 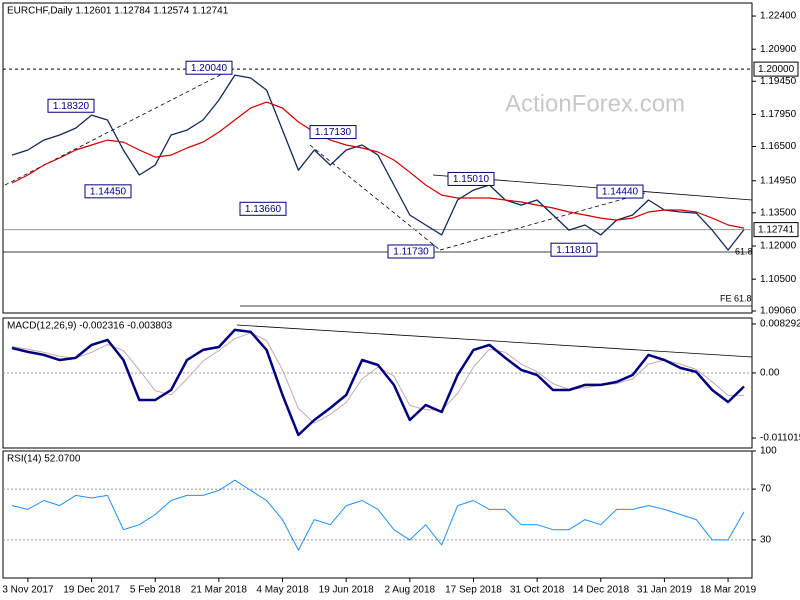 What do you see at coordinates (778, 146) in the screenshot?
I see `y-tick-label: 1.16500` at bounding box center [778, 146].